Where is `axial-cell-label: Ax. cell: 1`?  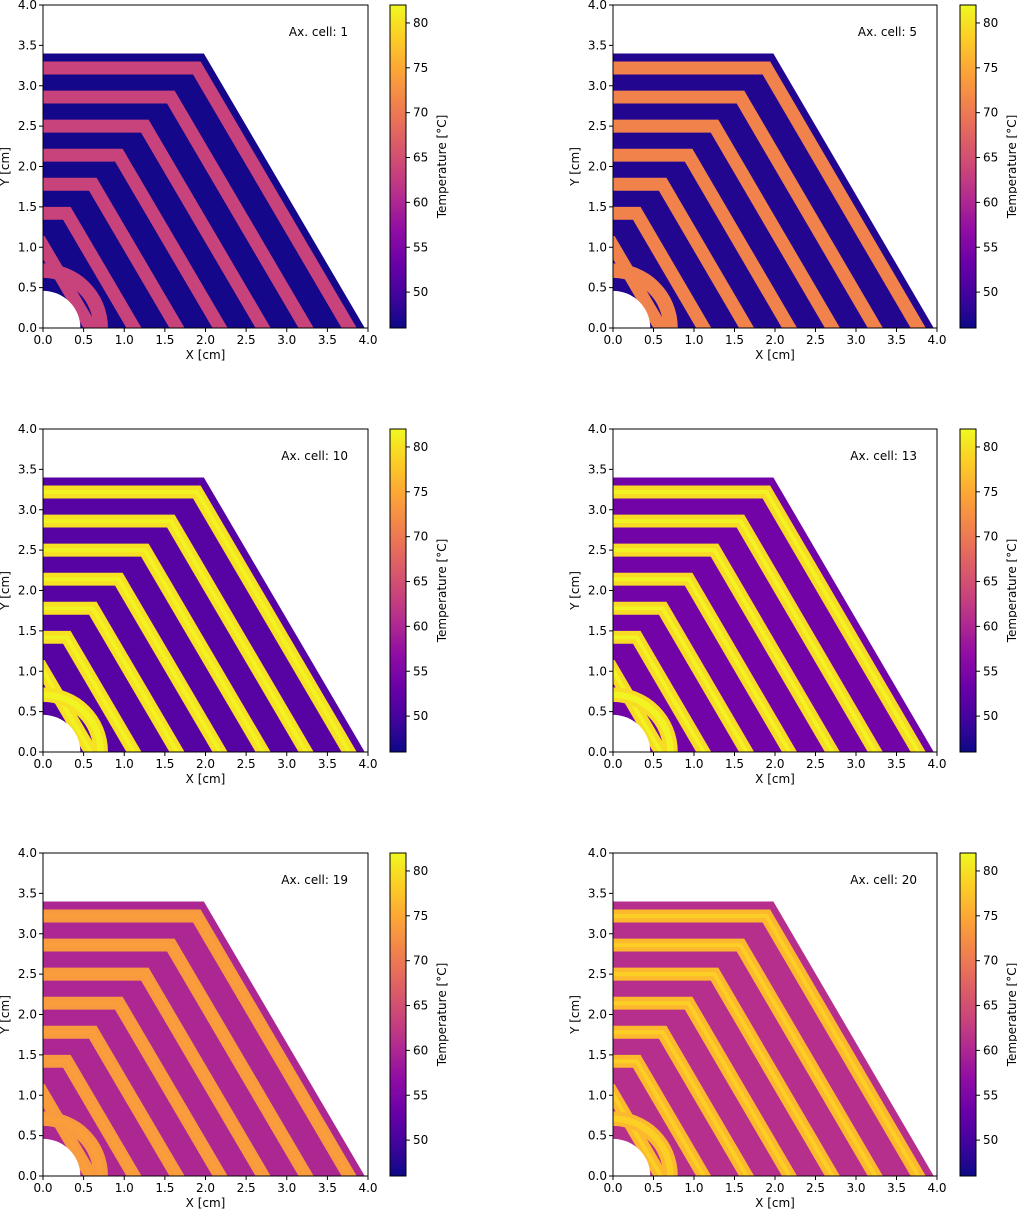
axial-cell-label: Ax. cell: 1 is located at coordinates (318, 32).